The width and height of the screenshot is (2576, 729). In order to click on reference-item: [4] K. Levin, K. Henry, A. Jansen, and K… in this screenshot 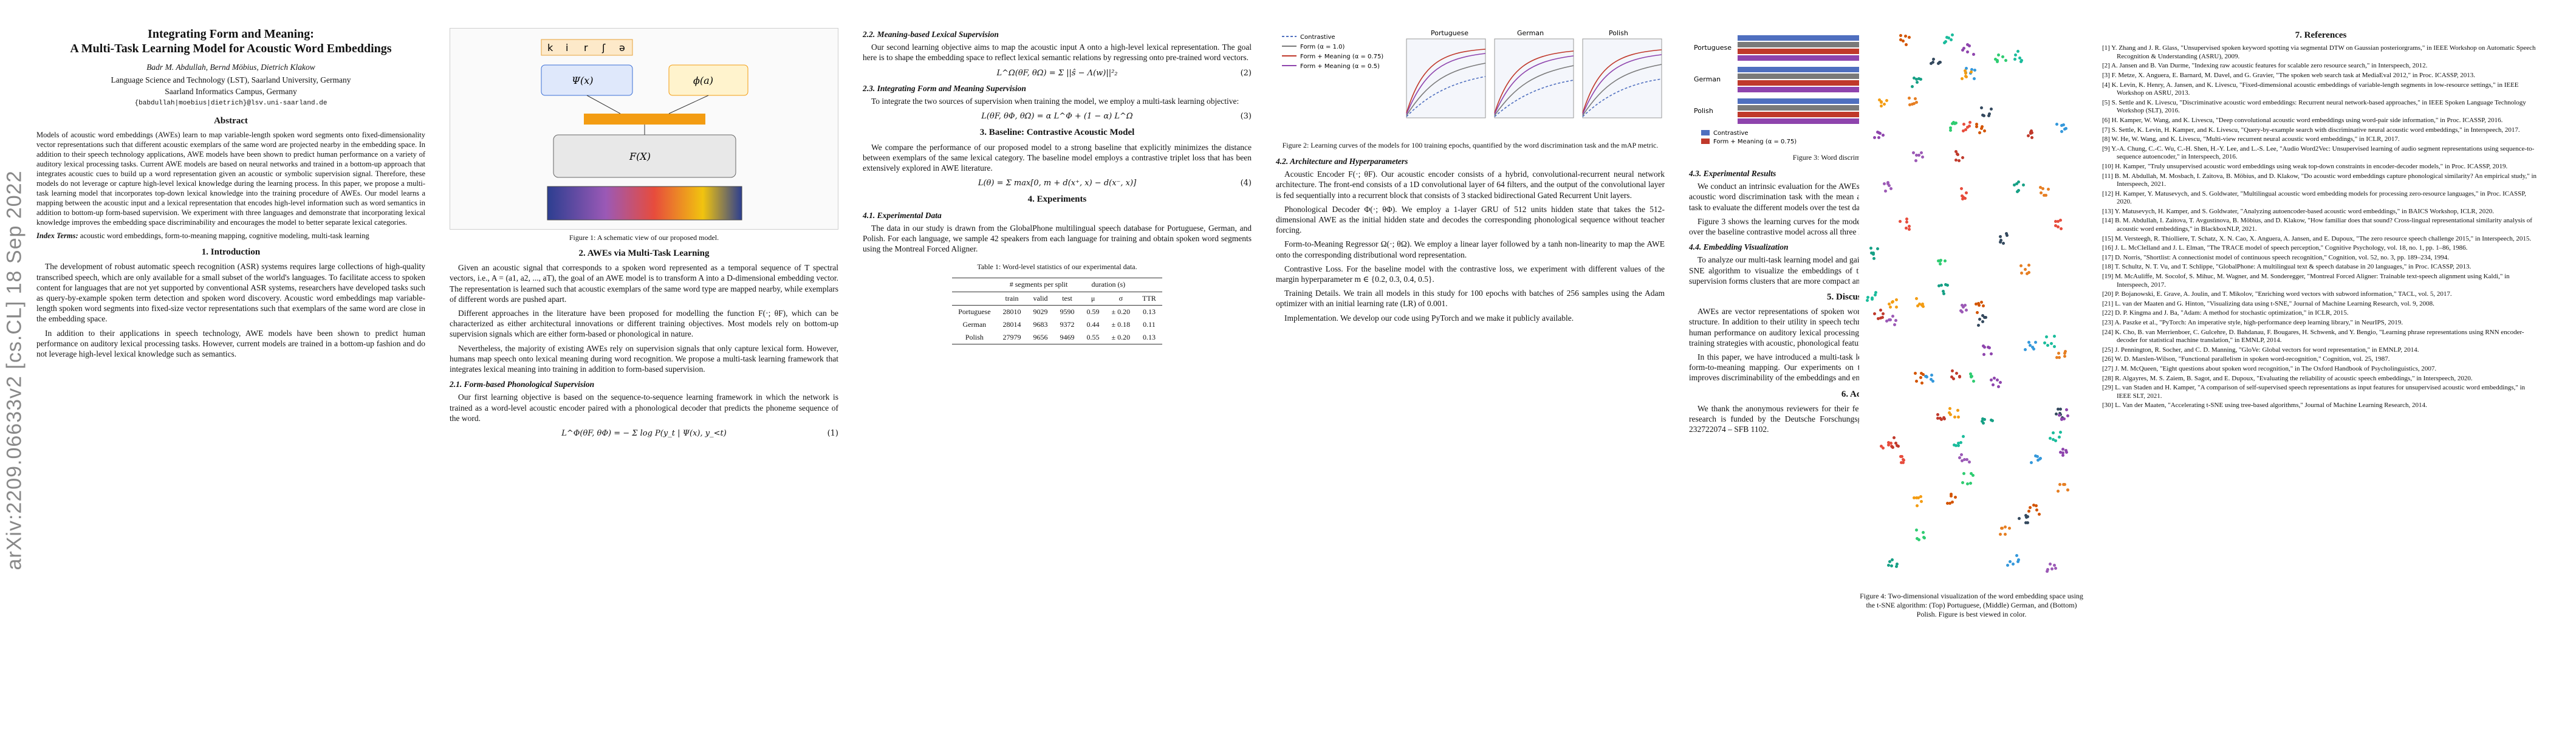, I will do `click(2310, 89)`.